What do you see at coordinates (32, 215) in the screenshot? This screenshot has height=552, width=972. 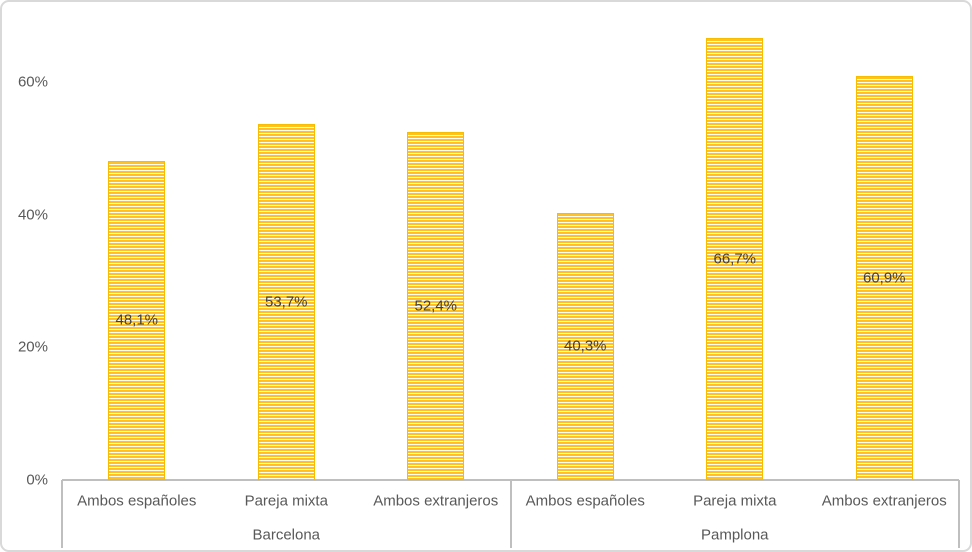 I see `y-axis-tick-label: 40%` at bounding box center [32, 215].